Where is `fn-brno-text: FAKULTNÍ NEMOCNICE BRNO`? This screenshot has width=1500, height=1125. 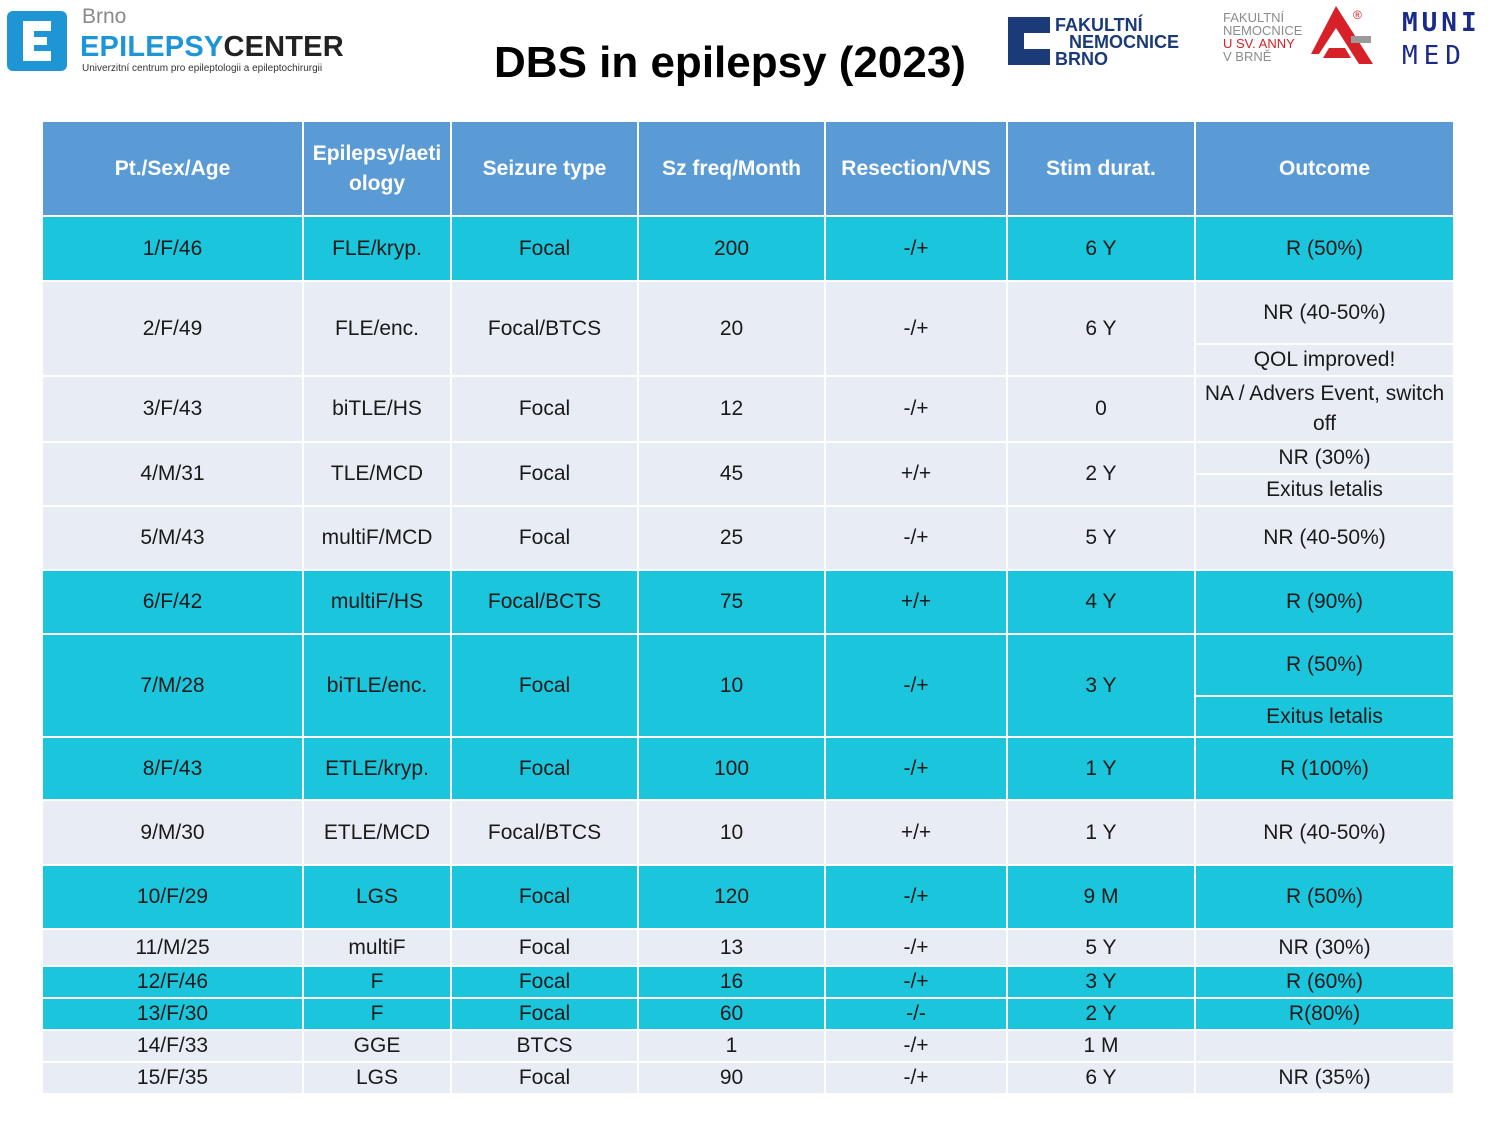 fn-brno-text: FAKULTNÍ NEMOCNICE BRNO is located at coordinates (1117, 42).